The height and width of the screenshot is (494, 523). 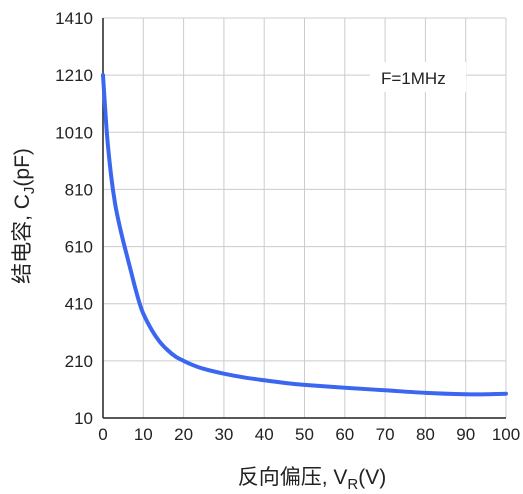 I want to click on x-tick-label: 20, so click(x=183, y=434).